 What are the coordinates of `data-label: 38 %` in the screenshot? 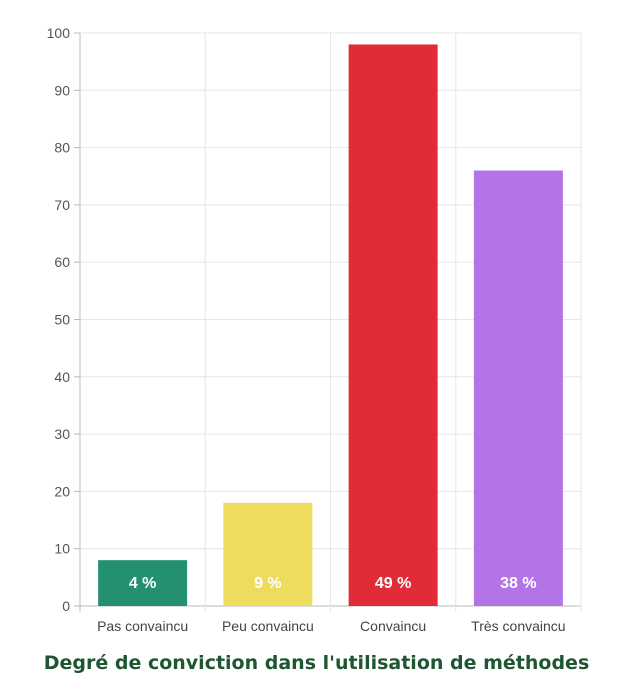 It's located at (518, 583).